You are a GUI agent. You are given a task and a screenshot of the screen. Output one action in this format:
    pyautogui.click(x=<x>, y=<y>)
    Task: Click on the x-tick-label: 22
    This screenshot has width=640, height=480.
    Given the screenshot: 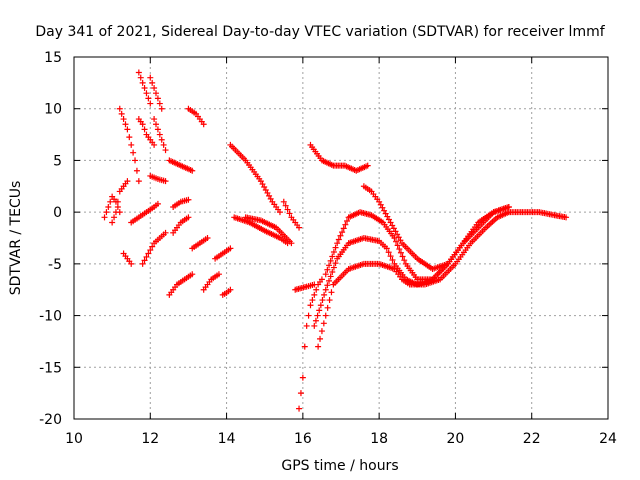 What is the action you would take?
    pyautogui.click(x=532, y=439)
    